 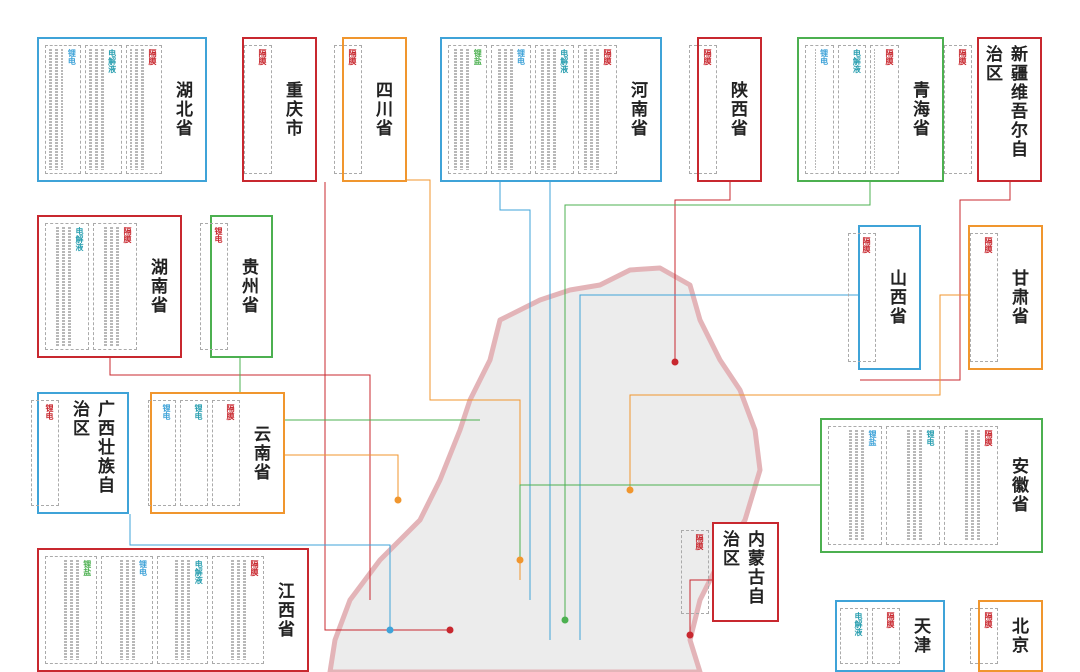 What do you see at coordinates (737, 109) in the screenshot?
I see `province-title: 陕西省` at bounding box center [737, 109].